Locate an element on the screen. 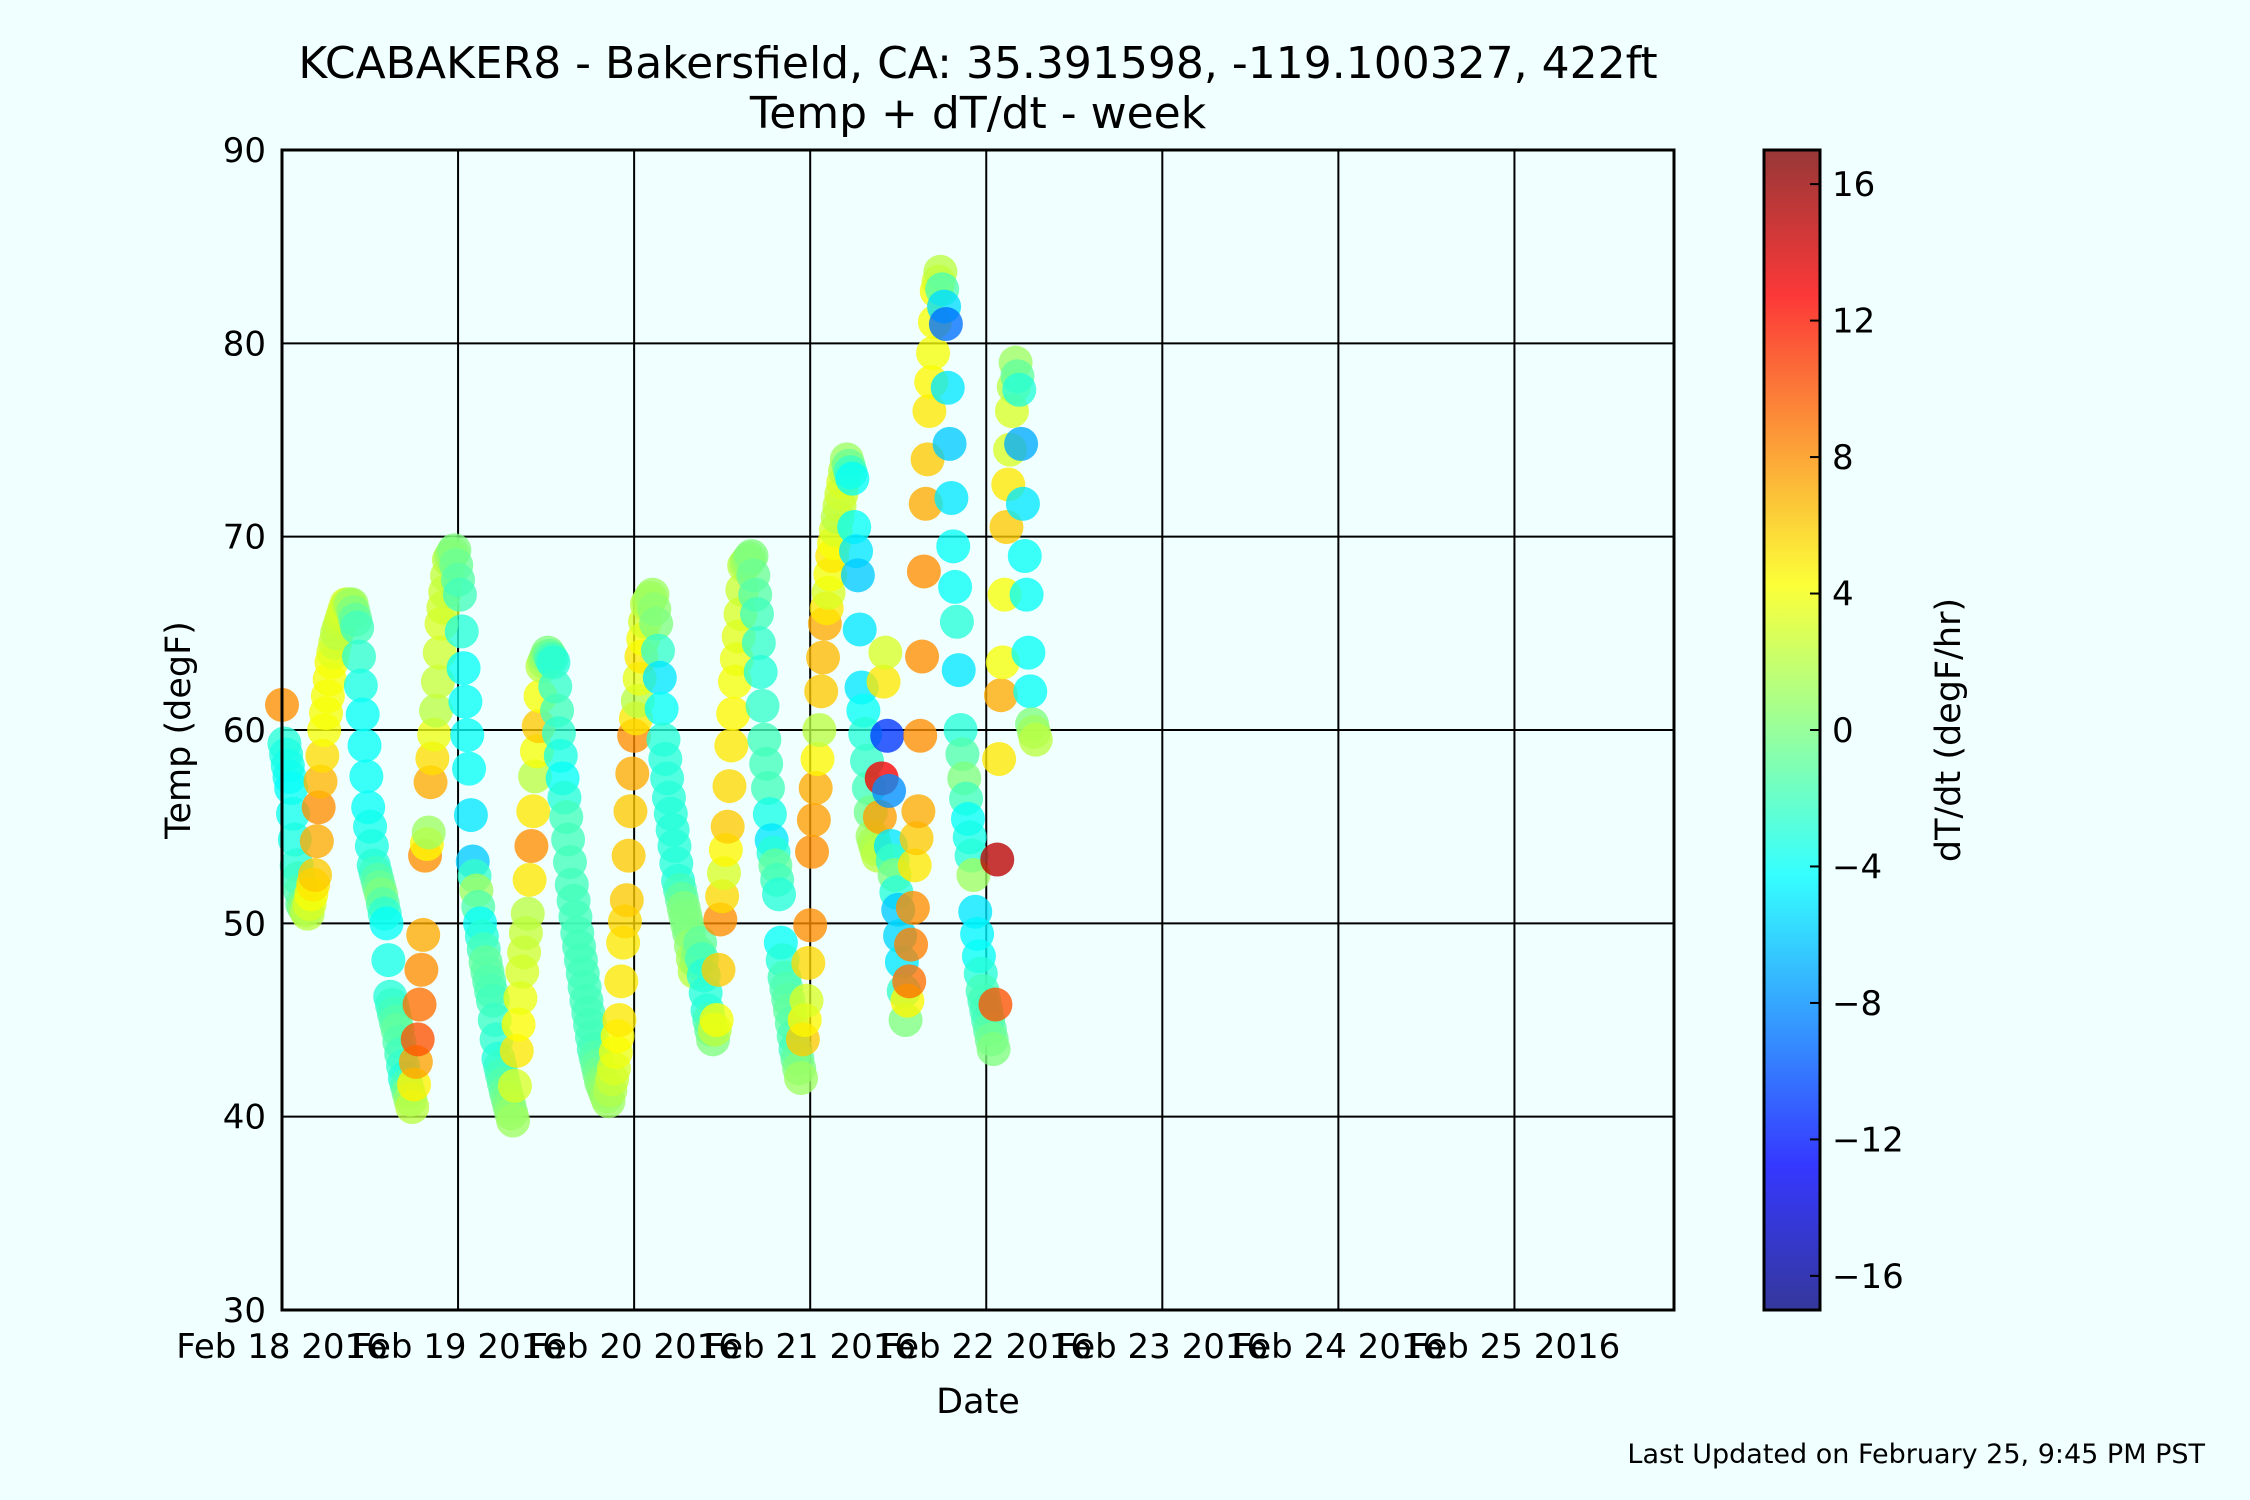 The height and width of the screenshot is (1500, 2250). y-axis-label: Temp (degF) is located at coordinates (179, 730).